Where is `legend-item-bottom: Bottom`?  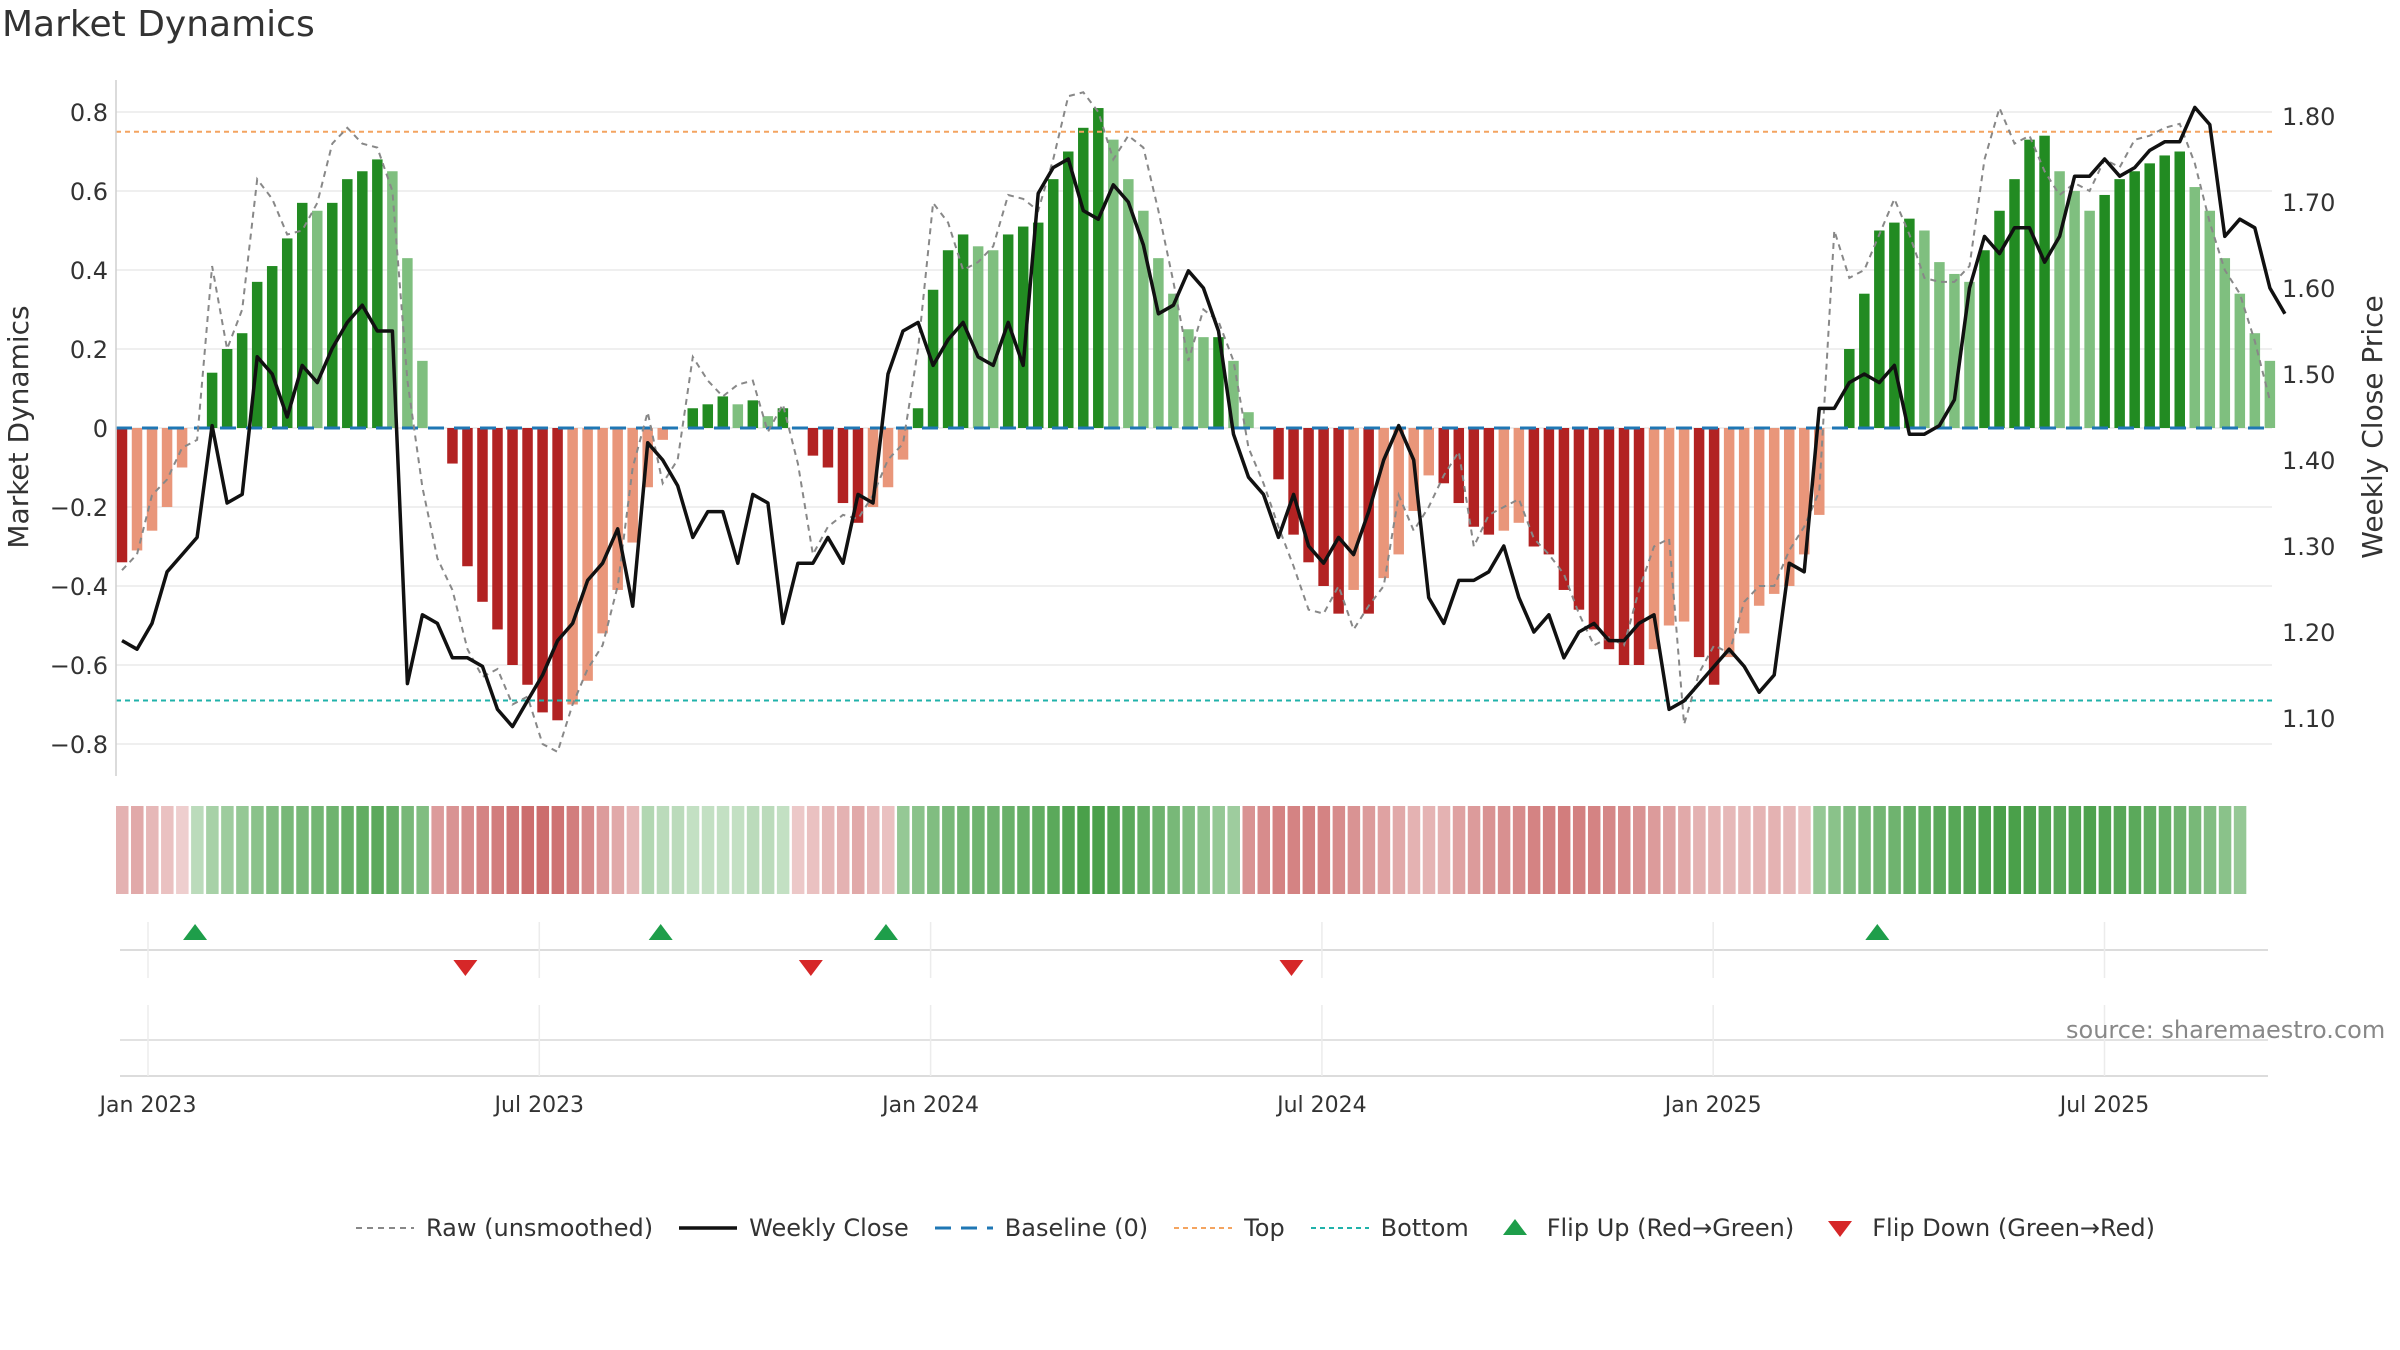
legend-item-bottom: Bottom is located at coordinates (1389, 1228).